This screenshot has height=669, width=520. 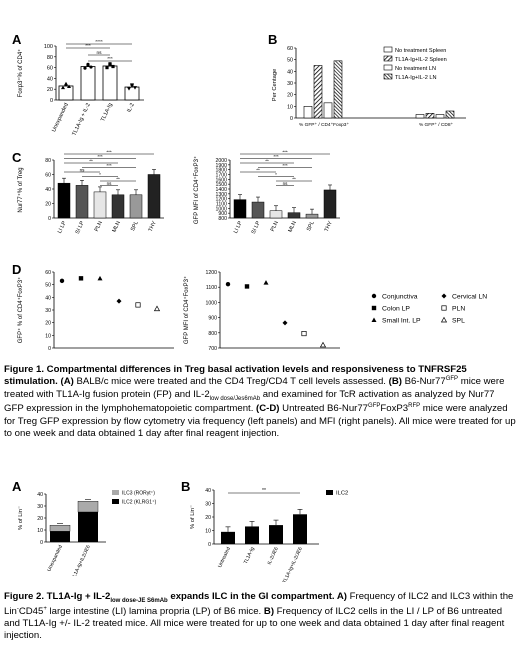 What do you see at coordinates (221, 209) in the screenshot?
I see `fig1c-right-tick-label: 1000` at bounding box center [221, 209].